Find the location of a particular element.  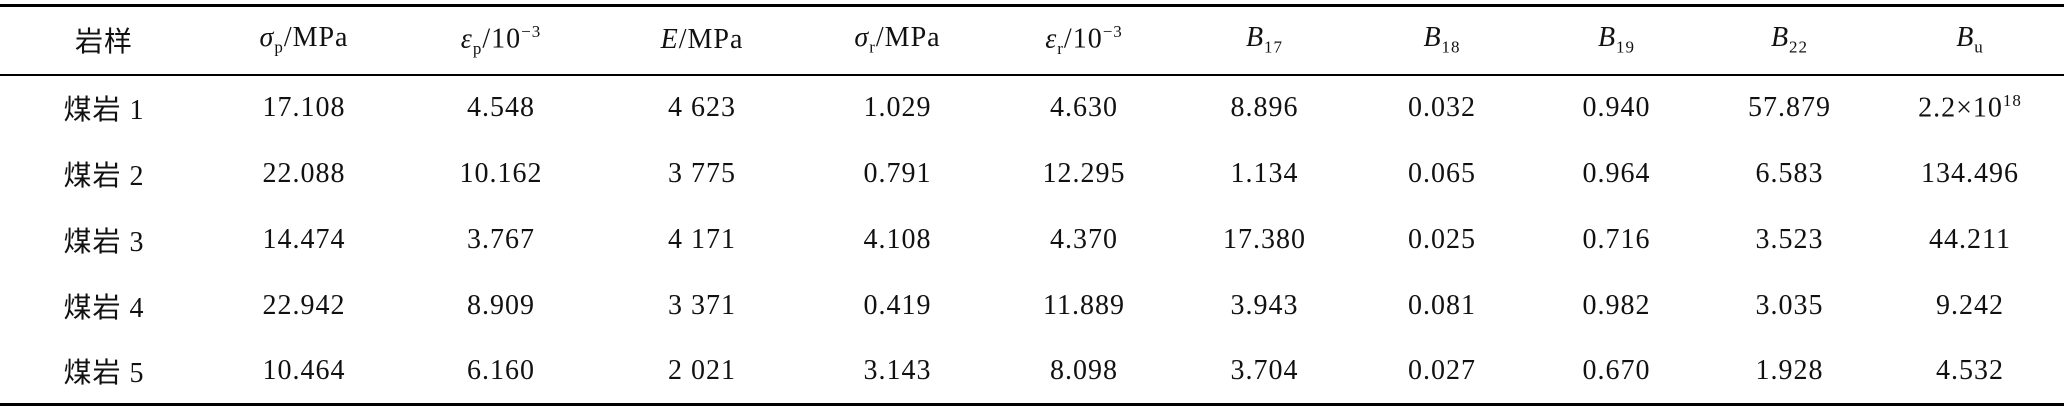

subscript: 17 is located at coordinates (1274, 48).